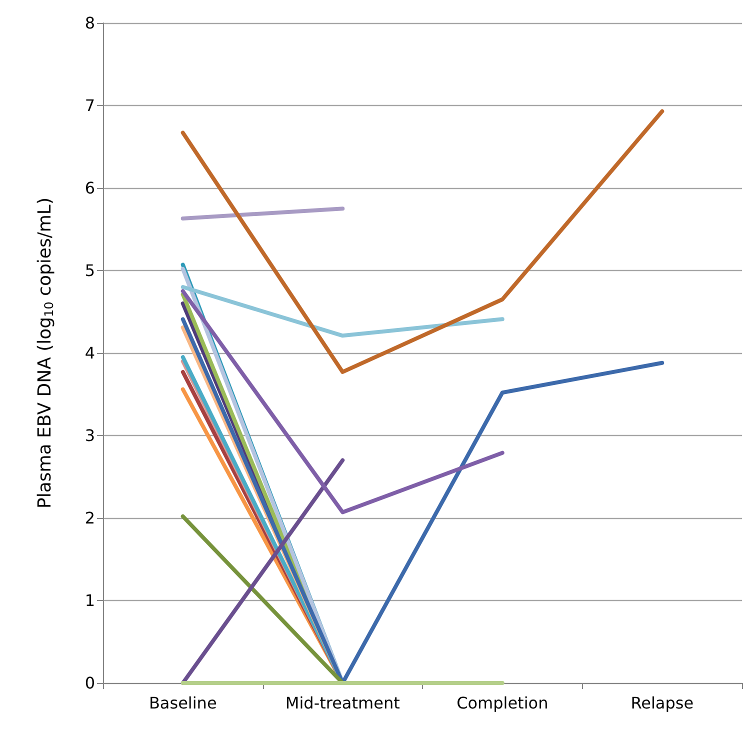  What do you see at coordinates (89, 188) in the screenshot?
I see `y-tick-label: 6` at bounding box center [89, 188].